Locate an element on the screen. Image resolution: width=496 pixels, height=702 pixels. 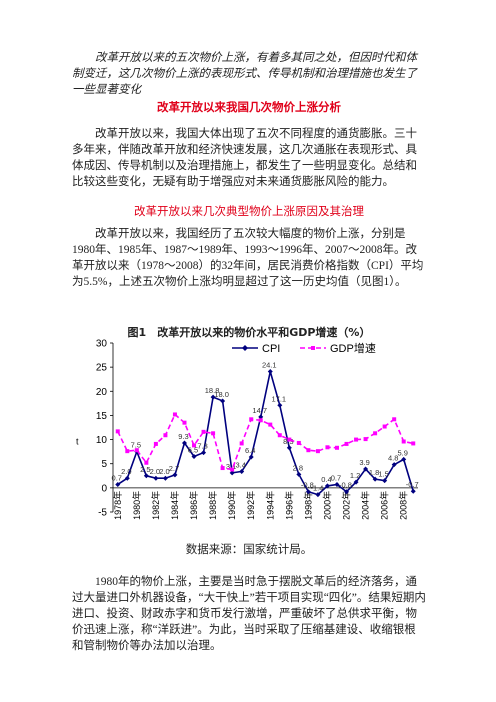
y-tick-label: 5 is located at coordinates (104, 464).